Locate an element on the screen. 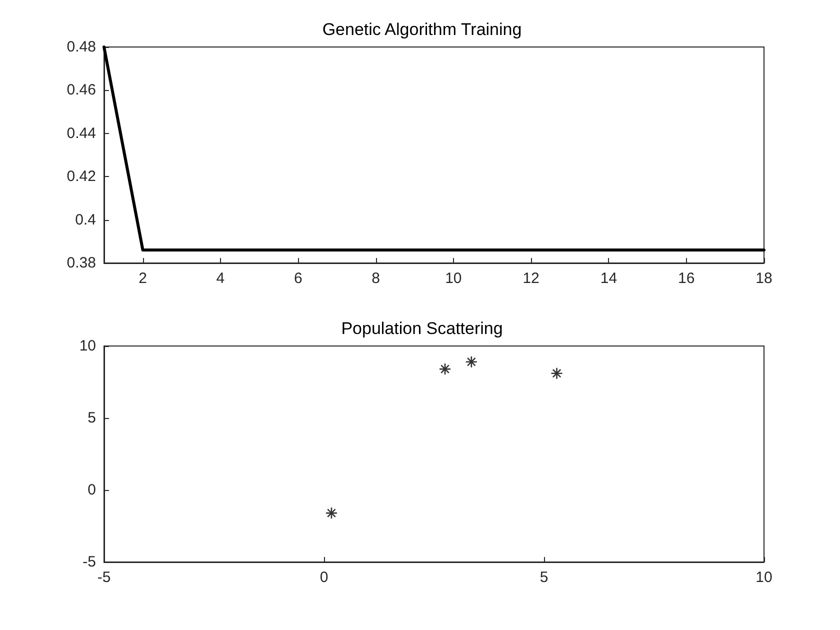 Image resolution: width=840 pixels, height=630 pixels. y-tick-label: 10 is located at coordinates (87, 346).